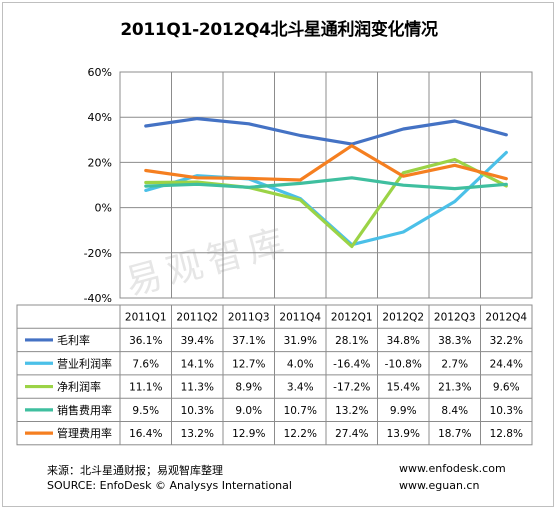 This screenshot has height=510, width=558. Describe the element at coordinates (279, 30) in the screenshot. I see `chart-title: 2011Q1-2012Q4北斗星通利润变化情况` at that location.